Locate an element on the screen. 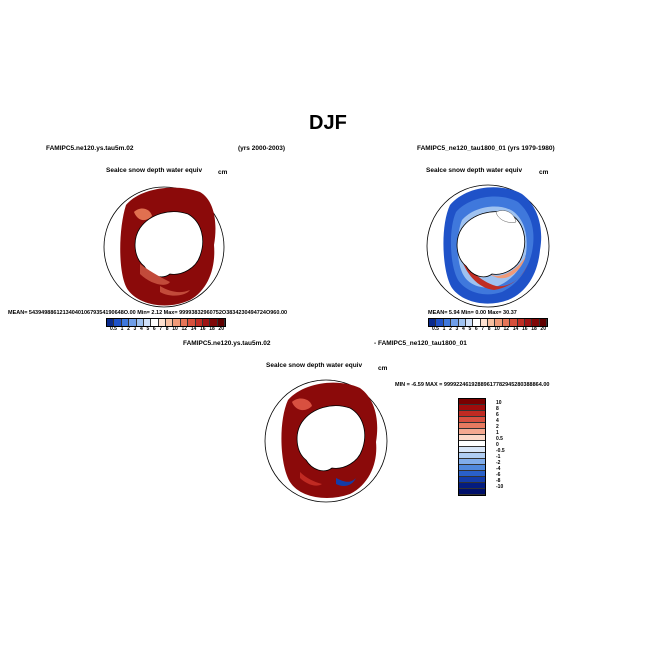 The width and height of the screenshot is (654, 655). diff-cbar-label: -4 is located at coordinates (498, 469).